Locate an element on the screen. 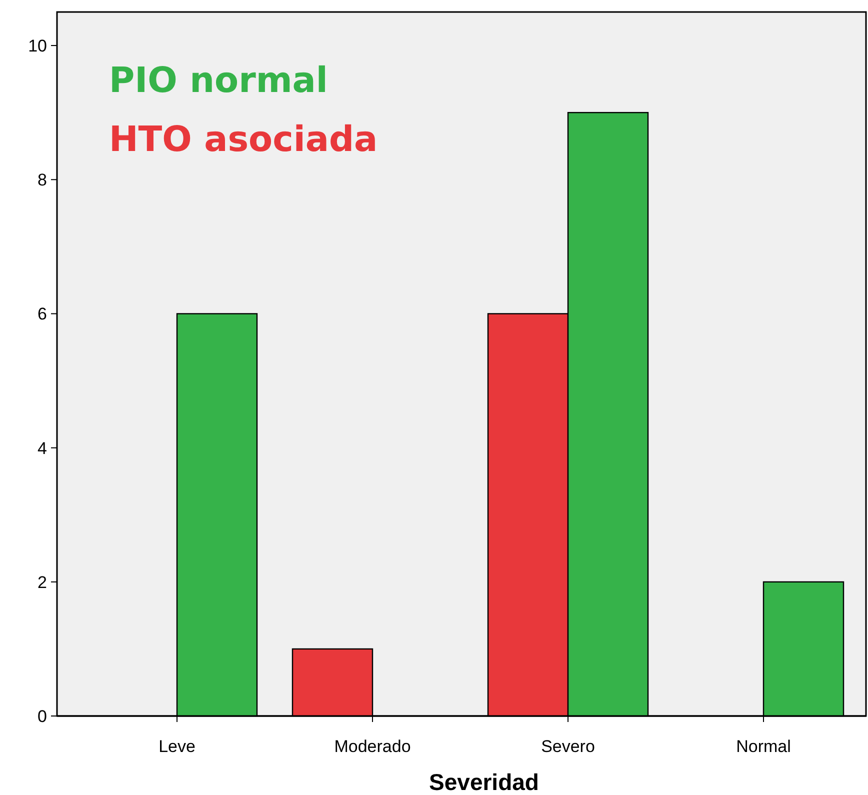 The height and width of the screenshot is (795, 868). x-tick-label: Moderado is located at coordinates (372, 746).